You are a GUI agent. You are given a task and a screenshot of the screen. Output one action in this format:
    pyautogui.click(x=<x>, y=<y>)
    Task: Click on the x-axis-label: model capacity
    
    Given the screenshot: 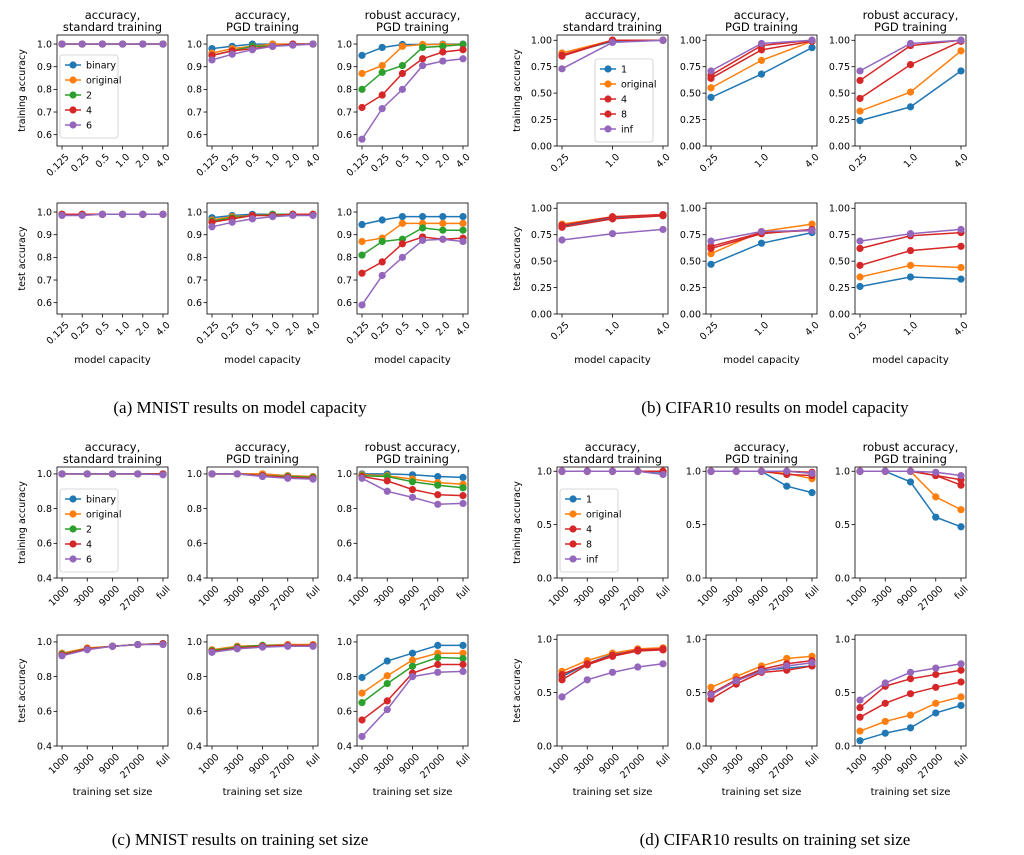 What is the action you would take?
    pyautogui.click(x=412, y=360)
    